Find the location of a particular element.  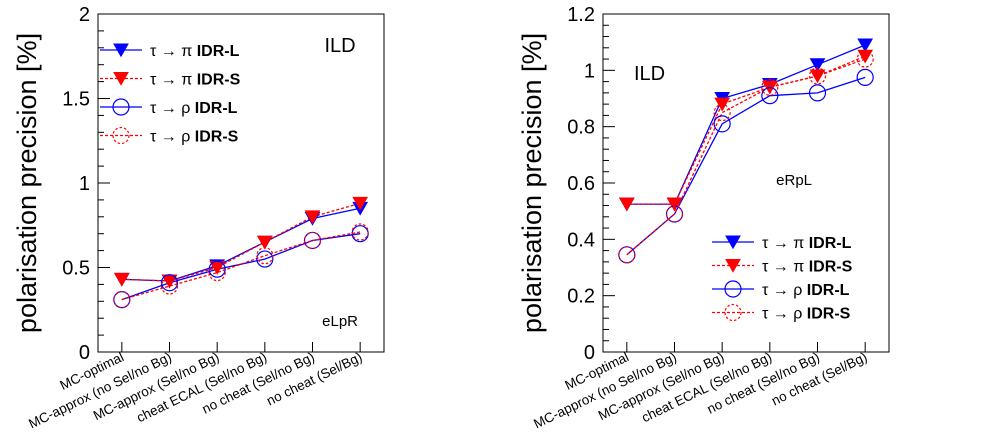

polarisation-label: eRpL is located at coordinates (794, 180).